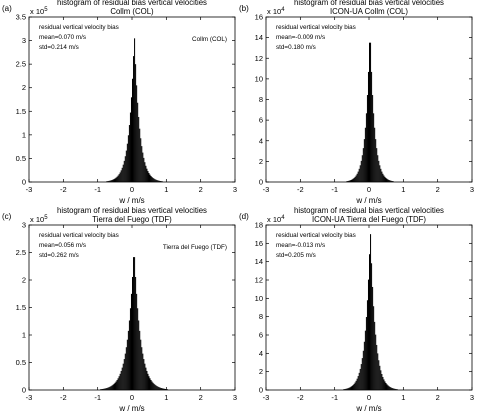 The image size is (500, 420). Describe the element at coordinates (276, 11) in the screenshot. I see `y-axis-multiplier: x 104` at that location.